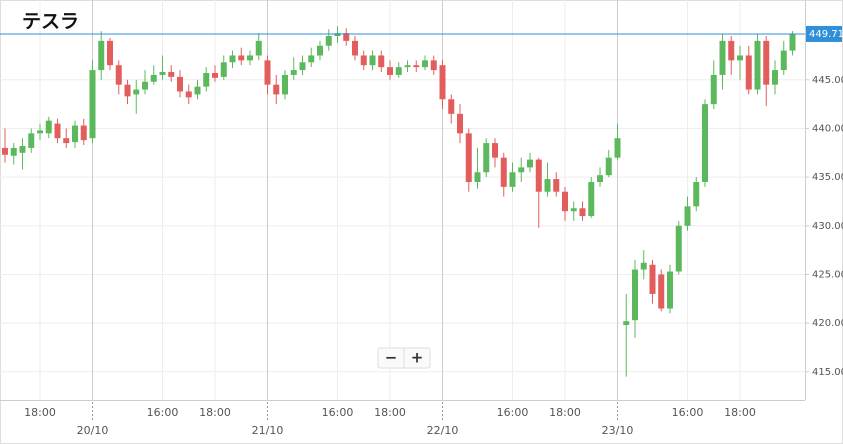 This screenshot has height=444, width=843. I want to click on zoom-controls: − +, so click(404, 358).